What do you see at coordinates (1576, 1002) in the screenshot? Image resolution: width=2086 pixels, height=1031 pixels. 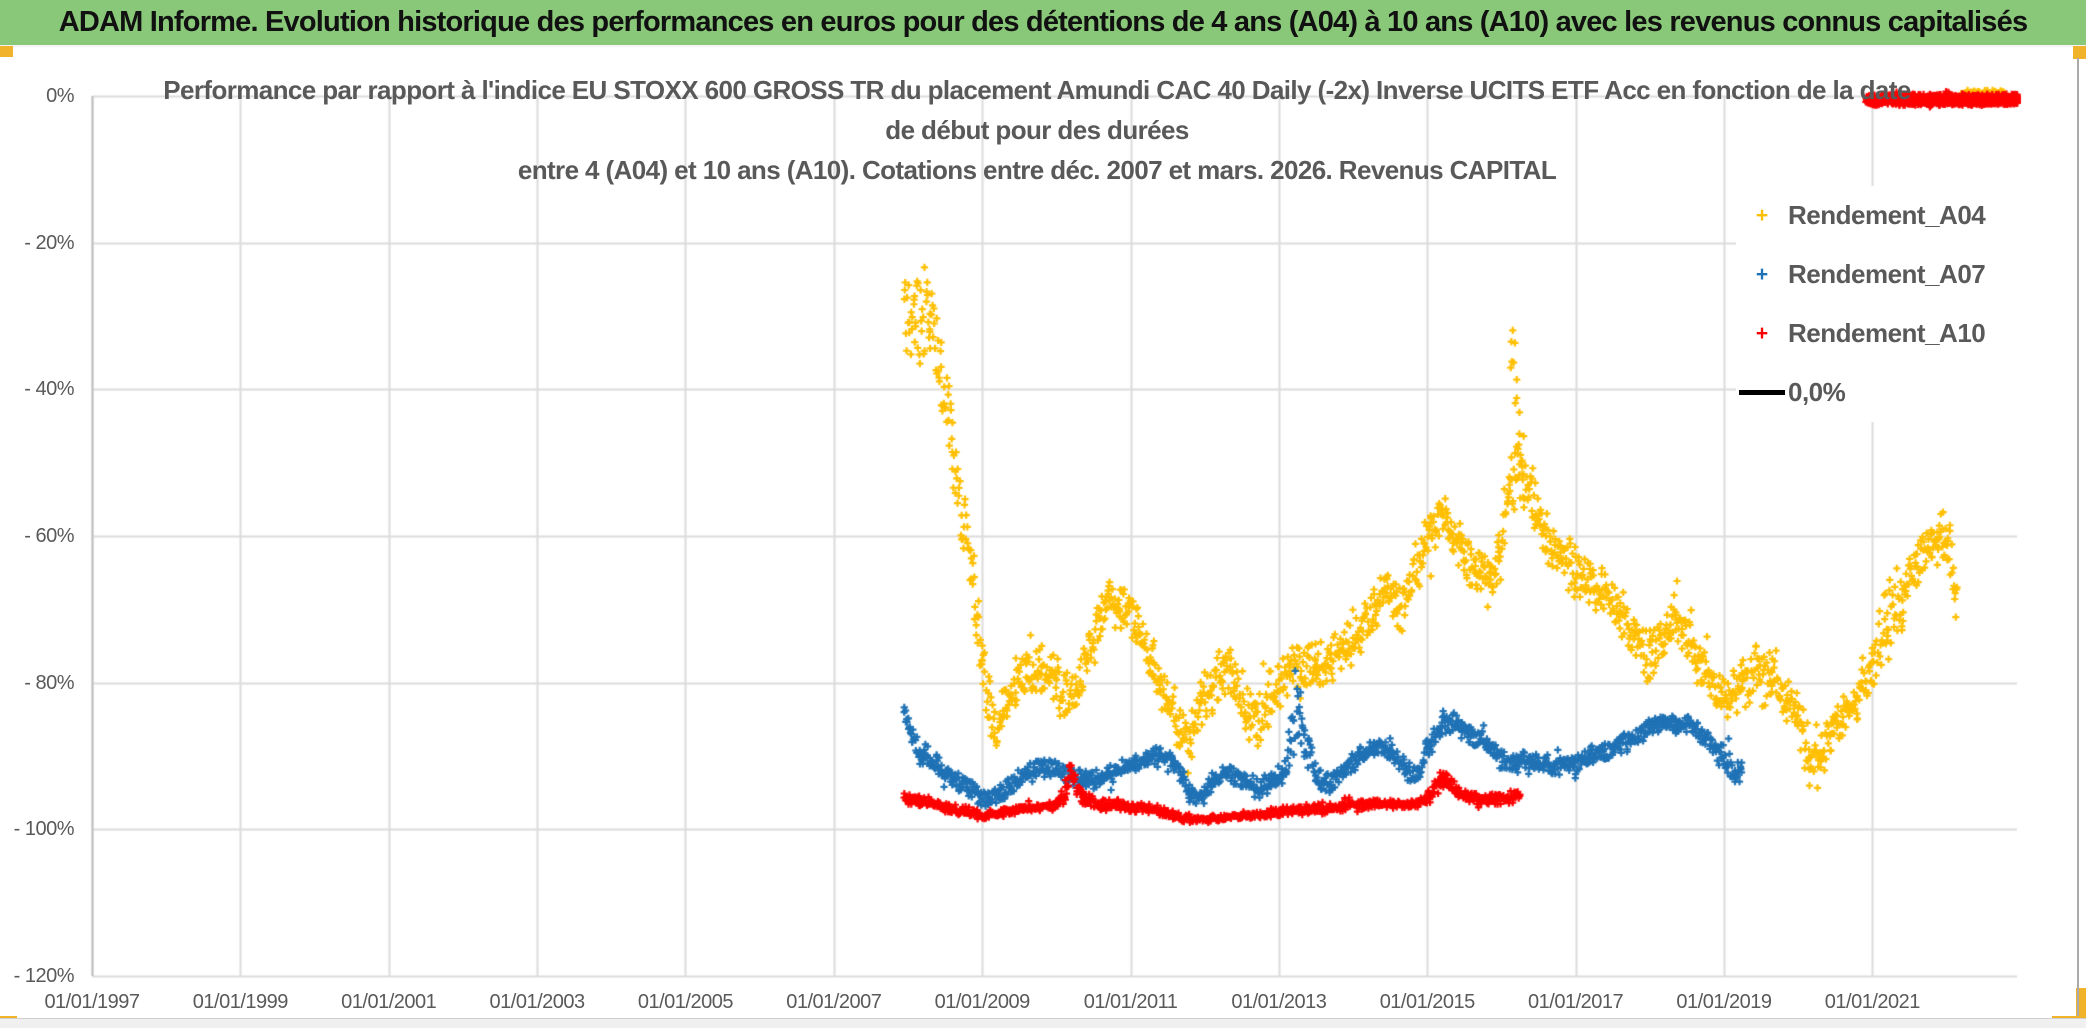 I see `x-tick-label: 01/01/2017` at bounding box center [1576, 1002].